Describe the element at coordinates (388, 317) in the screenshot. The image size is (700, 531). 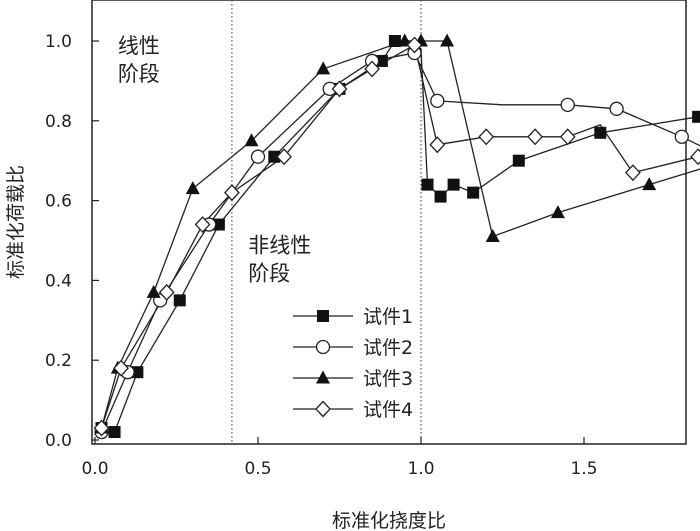
I see `legend-label: 试件1` at that location.